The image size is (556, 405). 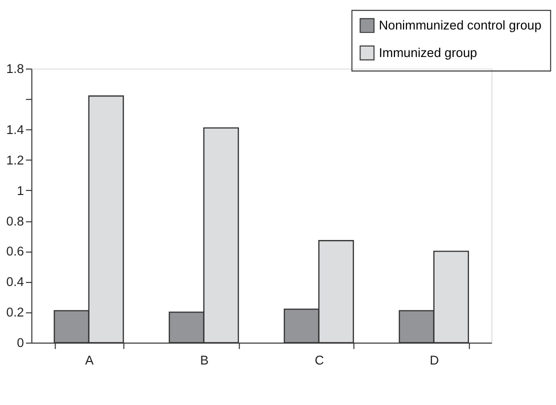 What do you see at coordinates (15, 129) in the screenshot?
I see `y-tick-label: 1.4` at bounding box center [15, 129].